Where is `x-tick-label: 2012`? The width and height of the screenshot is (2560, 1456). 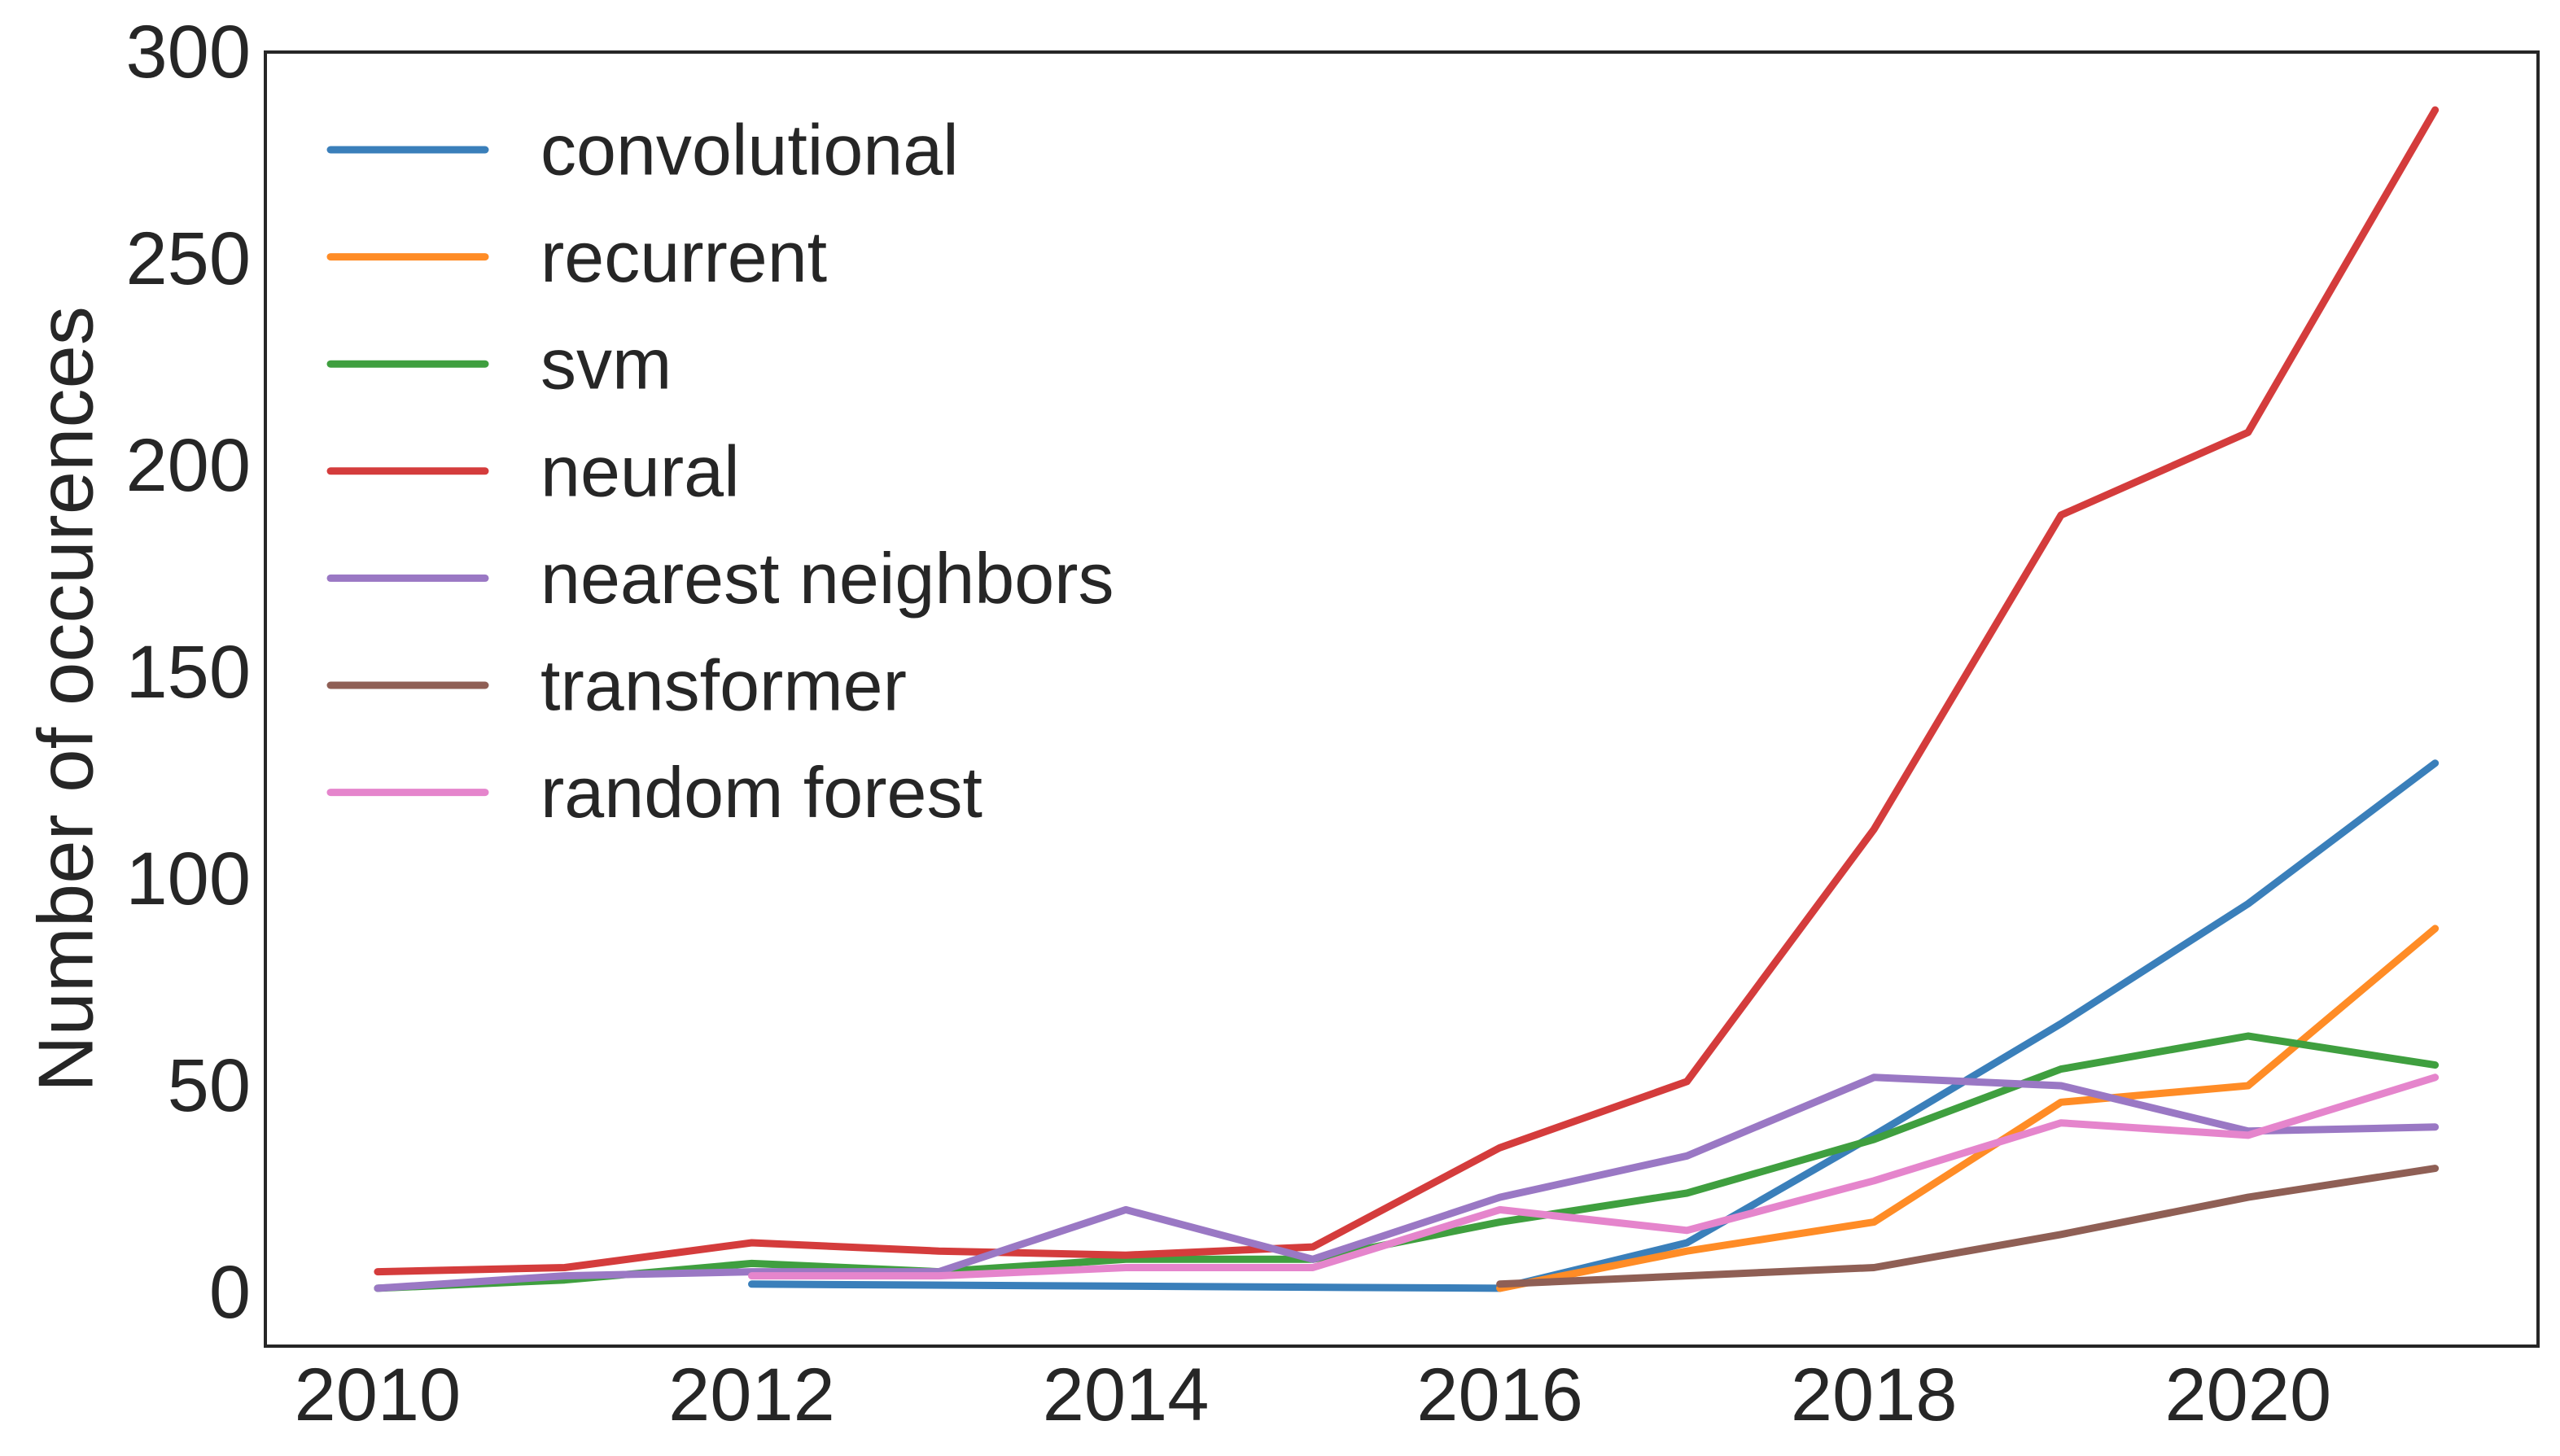
x-tick-label: 2012 is located at coordinates (751, 1394).